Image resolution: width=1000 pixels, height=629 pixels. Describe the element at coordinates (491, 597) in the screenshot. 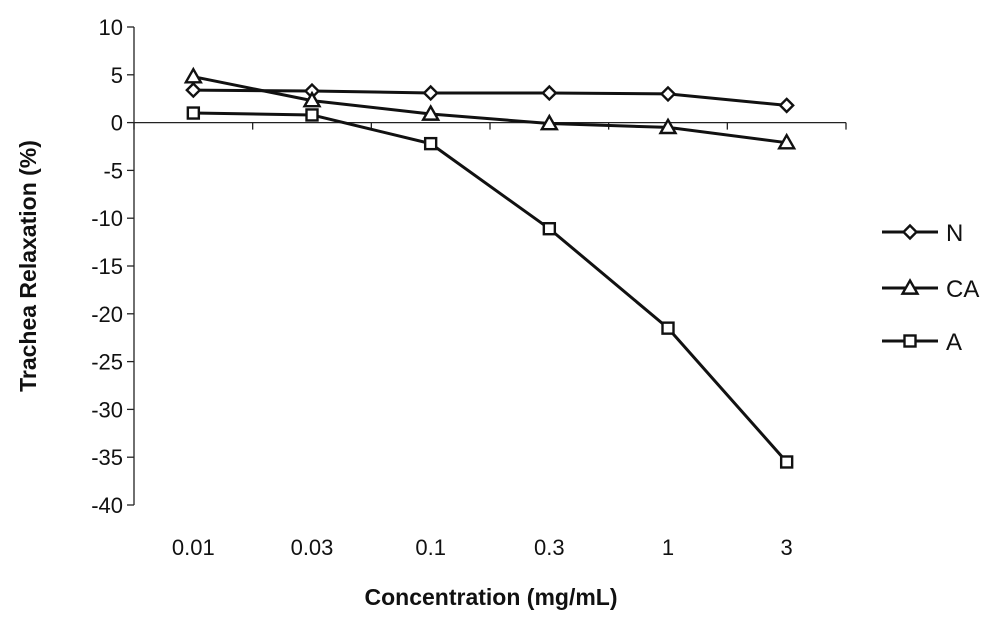

I see `x-axis-title: Concentration (mg/mL)` at that location.